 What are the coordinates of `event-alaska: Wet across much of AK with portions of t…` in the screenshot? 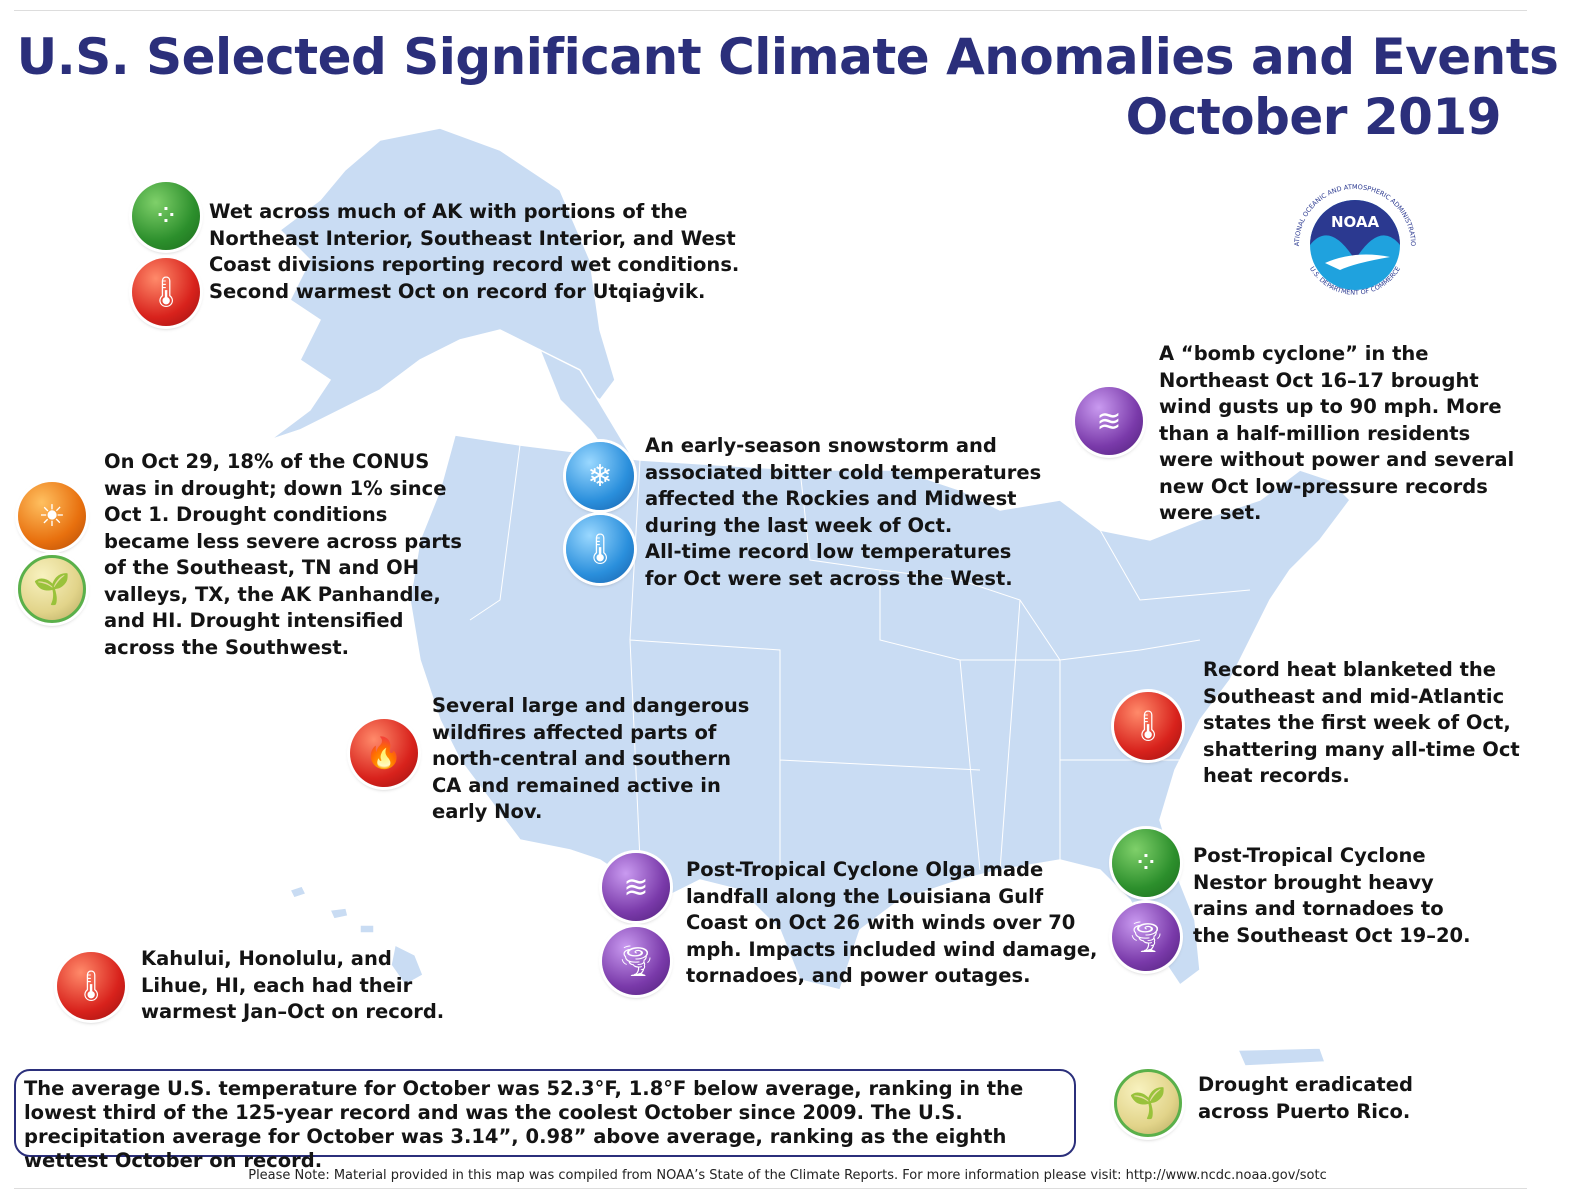 It's located at (474, 251).